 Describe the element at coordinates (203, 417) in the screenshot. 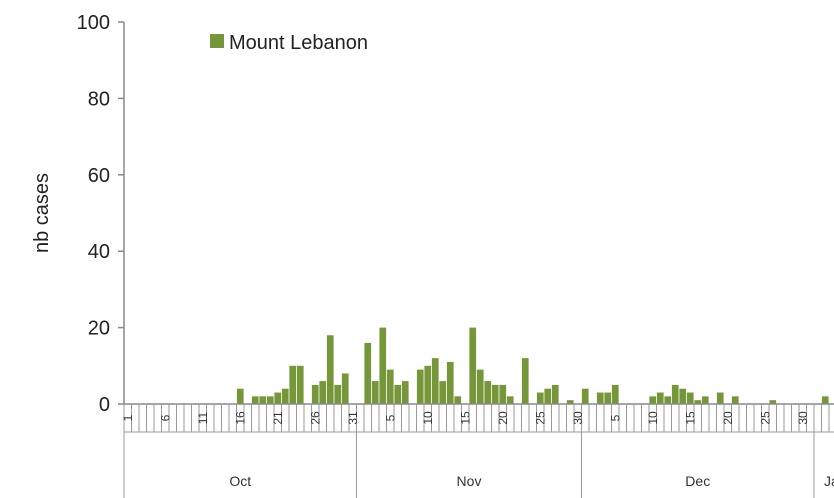

I see `x-tick-label: 11` at that location.